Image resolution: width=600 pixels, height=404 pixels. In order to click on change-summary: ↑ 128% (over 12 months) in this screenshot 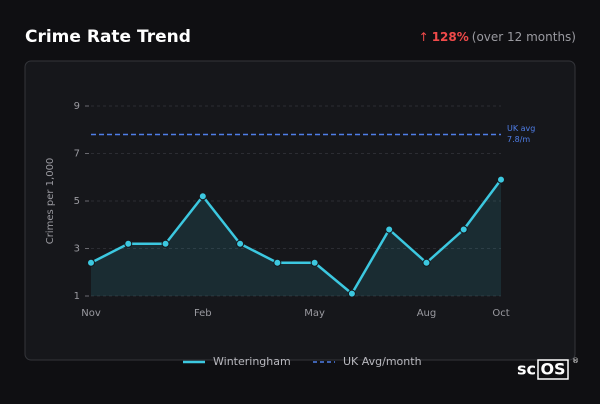, I will do `click(497, 37)`.